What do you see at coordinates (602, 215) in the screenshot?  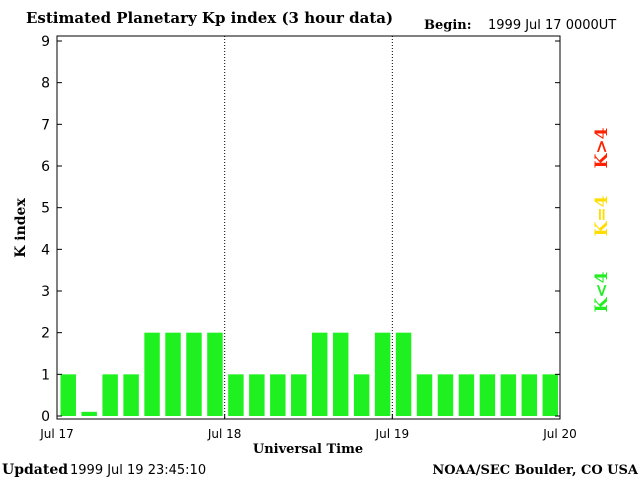 I see `legend-entry: K=4` at bounding box center [602, 215].